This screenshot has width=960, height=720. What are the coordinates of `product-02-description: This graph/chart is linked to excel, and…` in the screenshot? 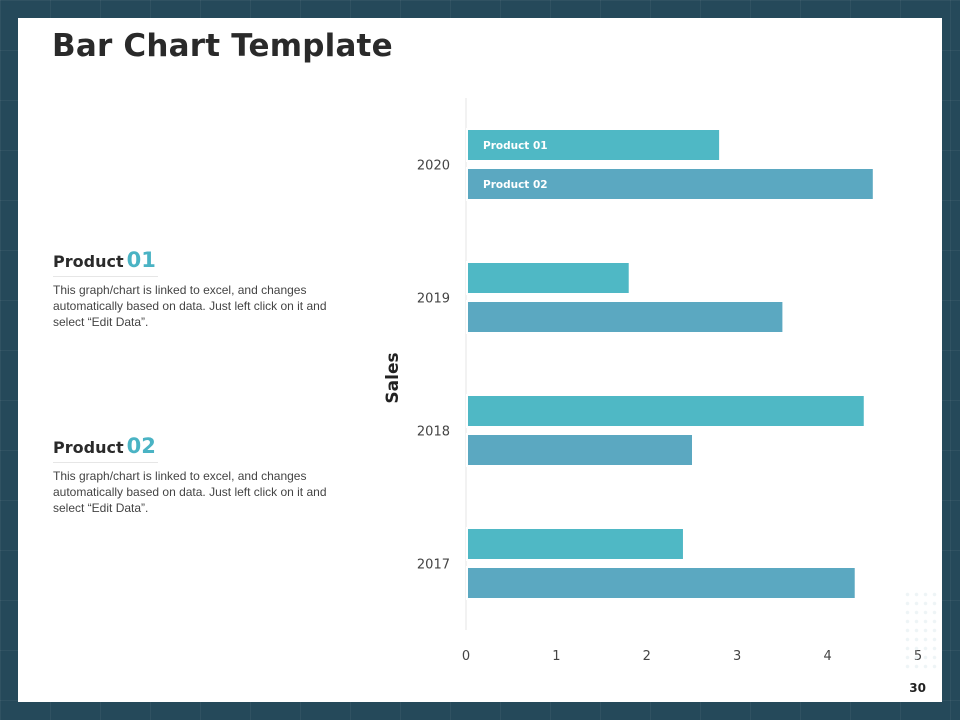 It's located at (190, 492).